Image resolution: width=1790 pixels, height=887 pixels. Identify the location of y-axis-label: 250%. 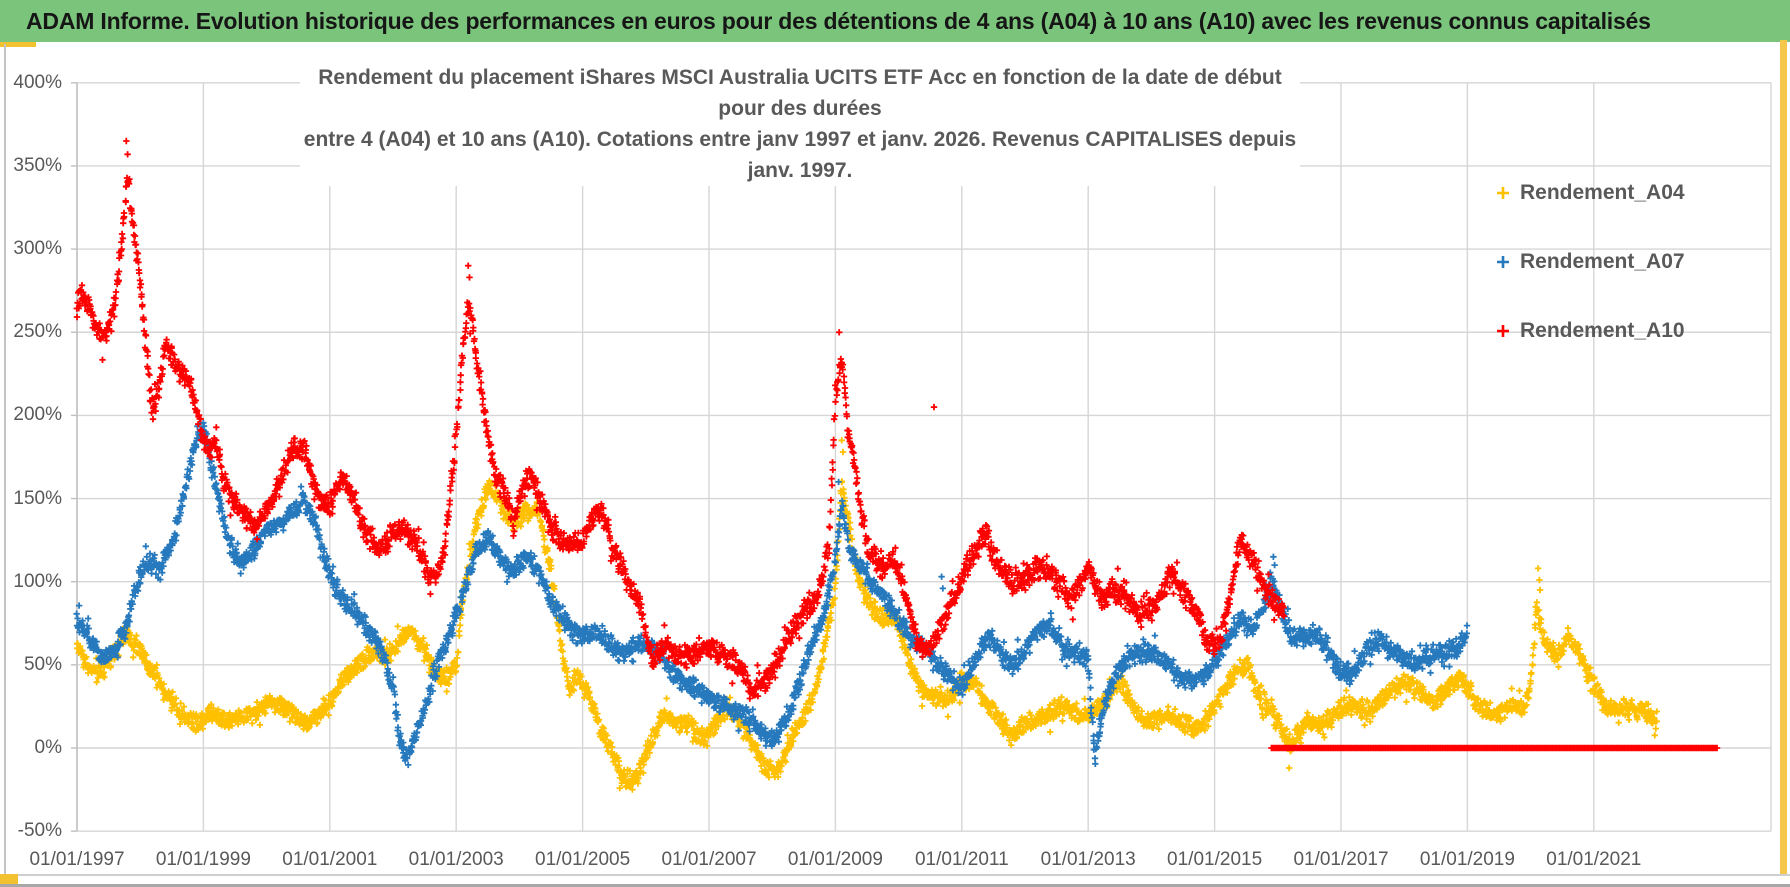
(37, 332).